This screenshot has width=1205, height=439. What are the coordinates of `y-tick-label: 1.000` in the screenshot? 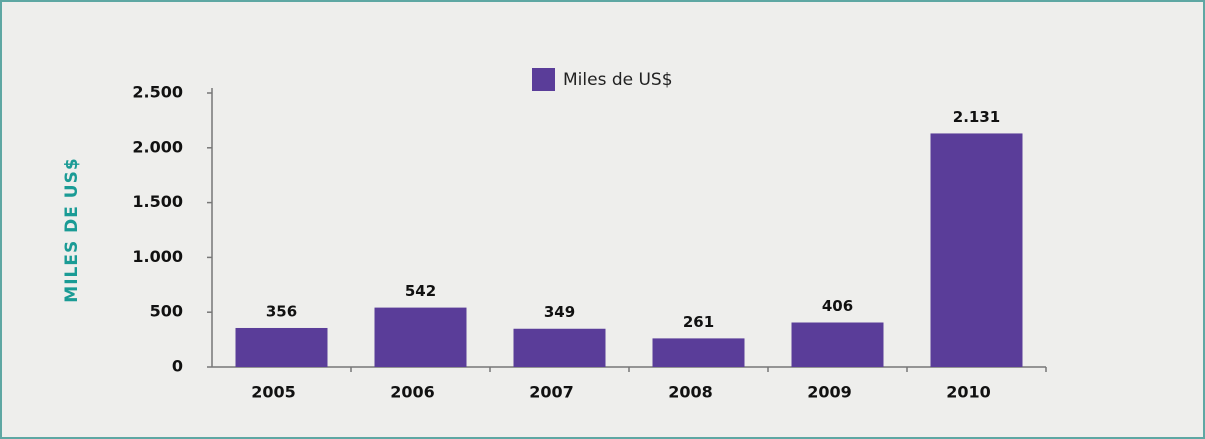 It's located at (157, 256).